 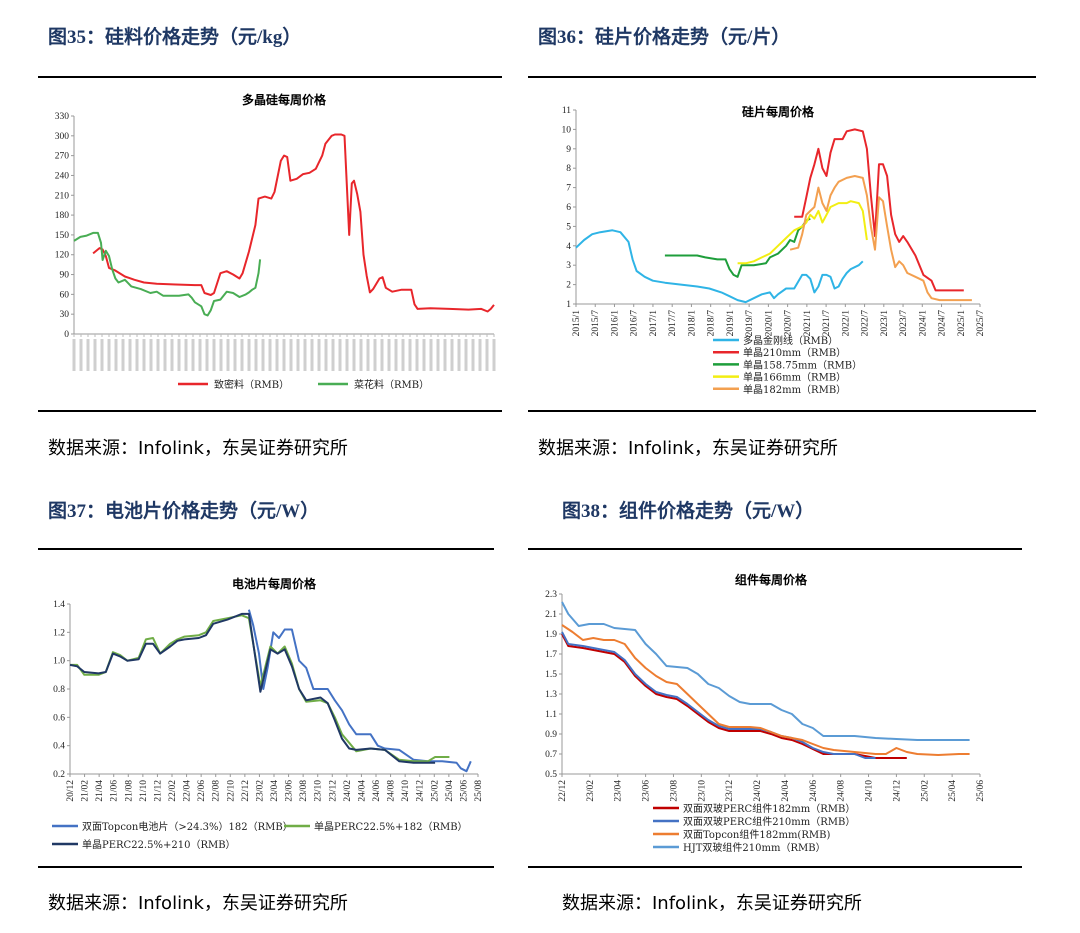 What do you see at coordinates (406, 791) in the screenshot?
I see `x-tick-label: 24/10` at bounding box center [406, 791].